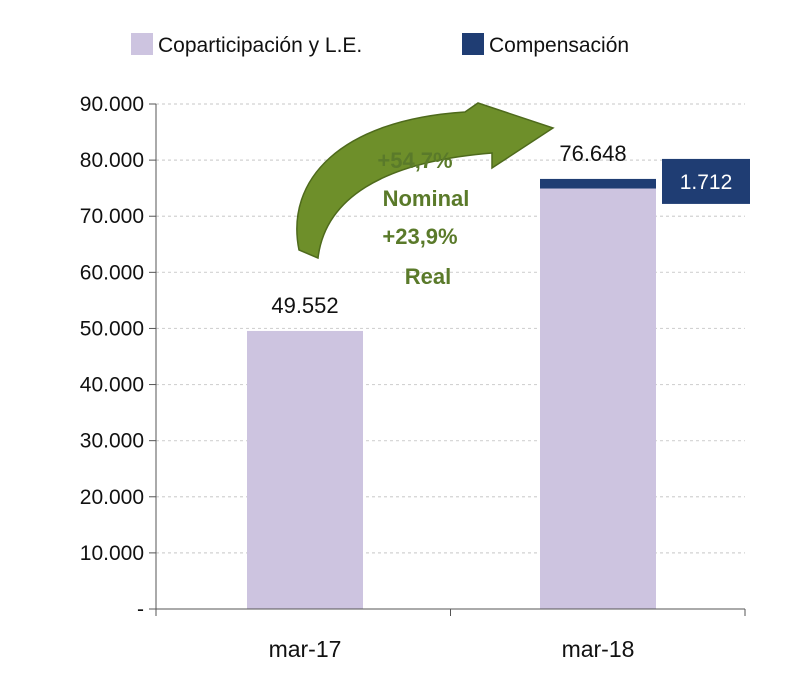 The width and height of the screenshot is (790, 700). I want to click on compensation-label-box, so click(706, 181).